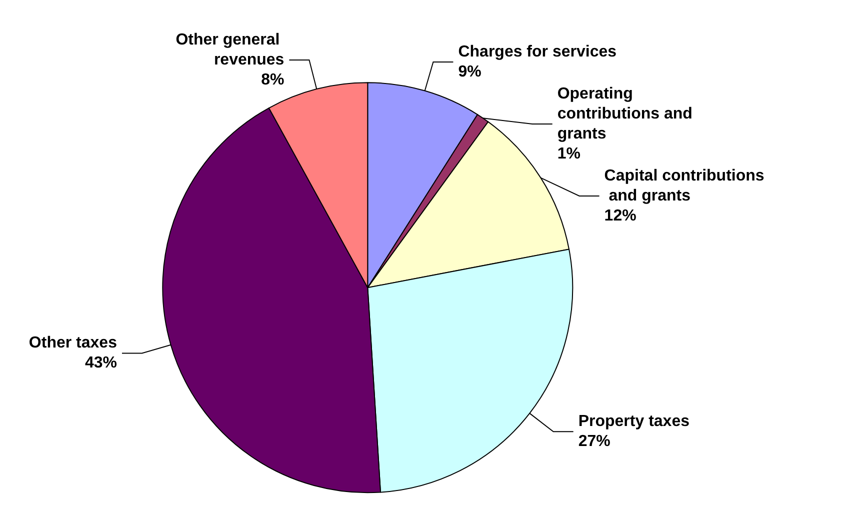  Describe the element at coordinates (537, 51) in the screenshot. I see `slice-label: Charges for services` at that location.